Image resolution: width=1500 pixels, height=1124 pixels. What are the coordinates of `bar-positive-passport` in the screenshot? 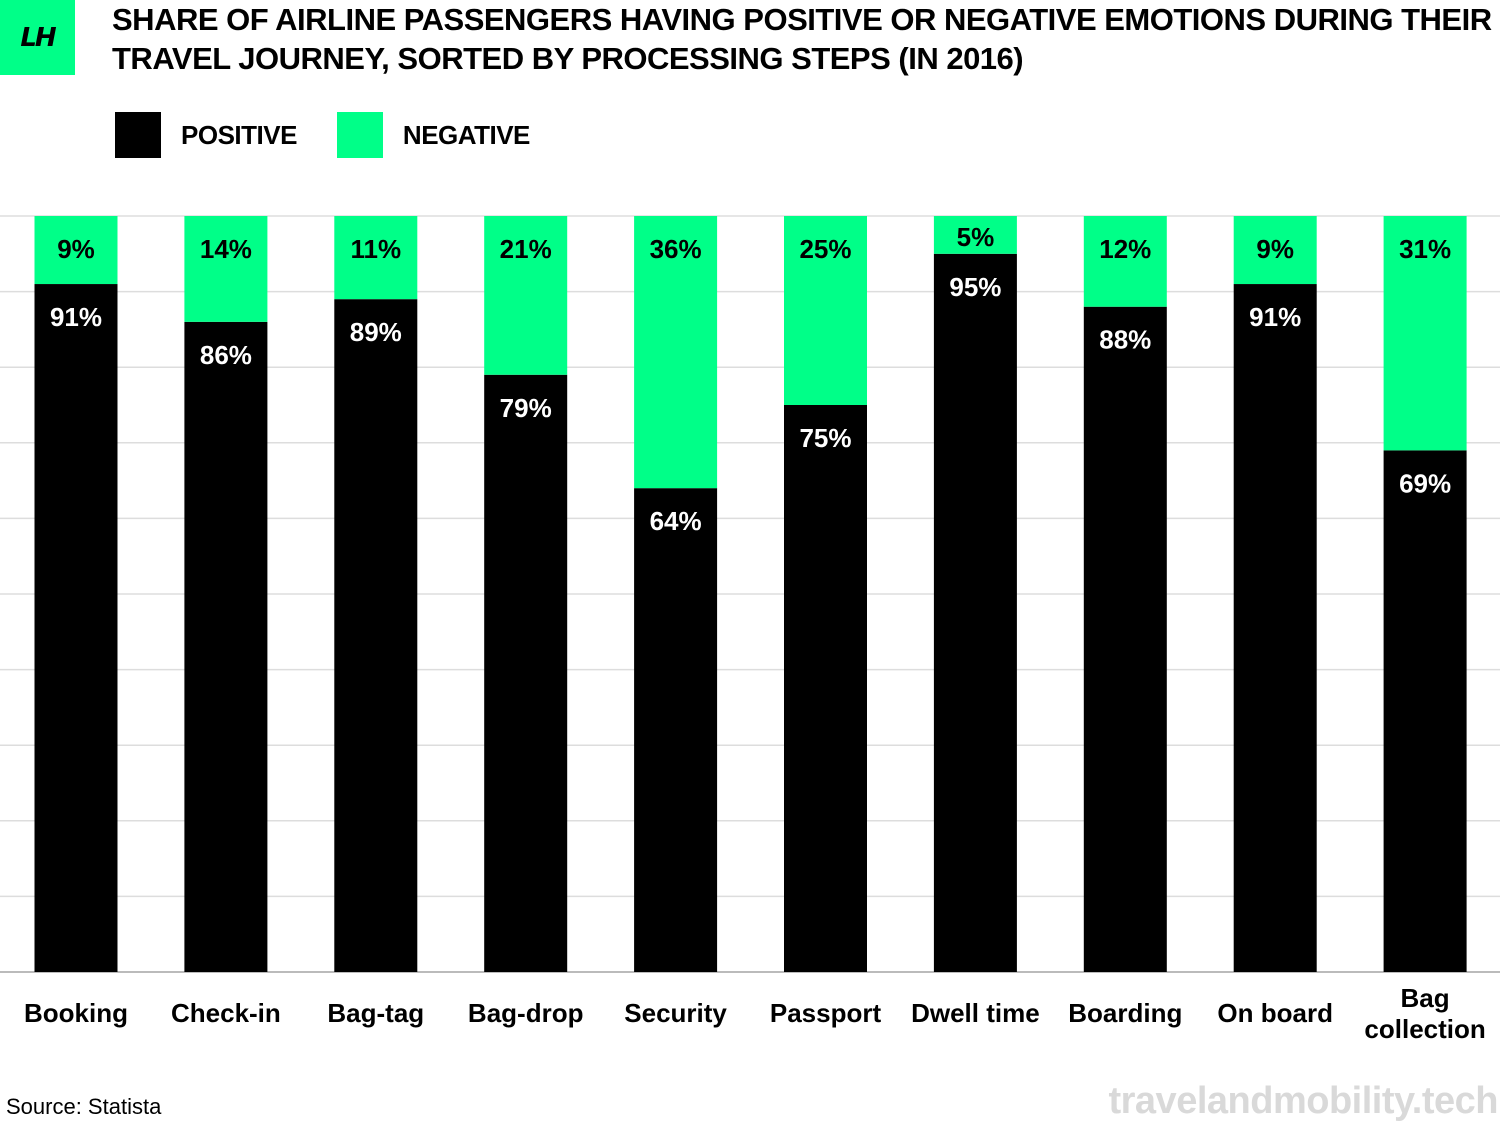 It's located at (825, 688).